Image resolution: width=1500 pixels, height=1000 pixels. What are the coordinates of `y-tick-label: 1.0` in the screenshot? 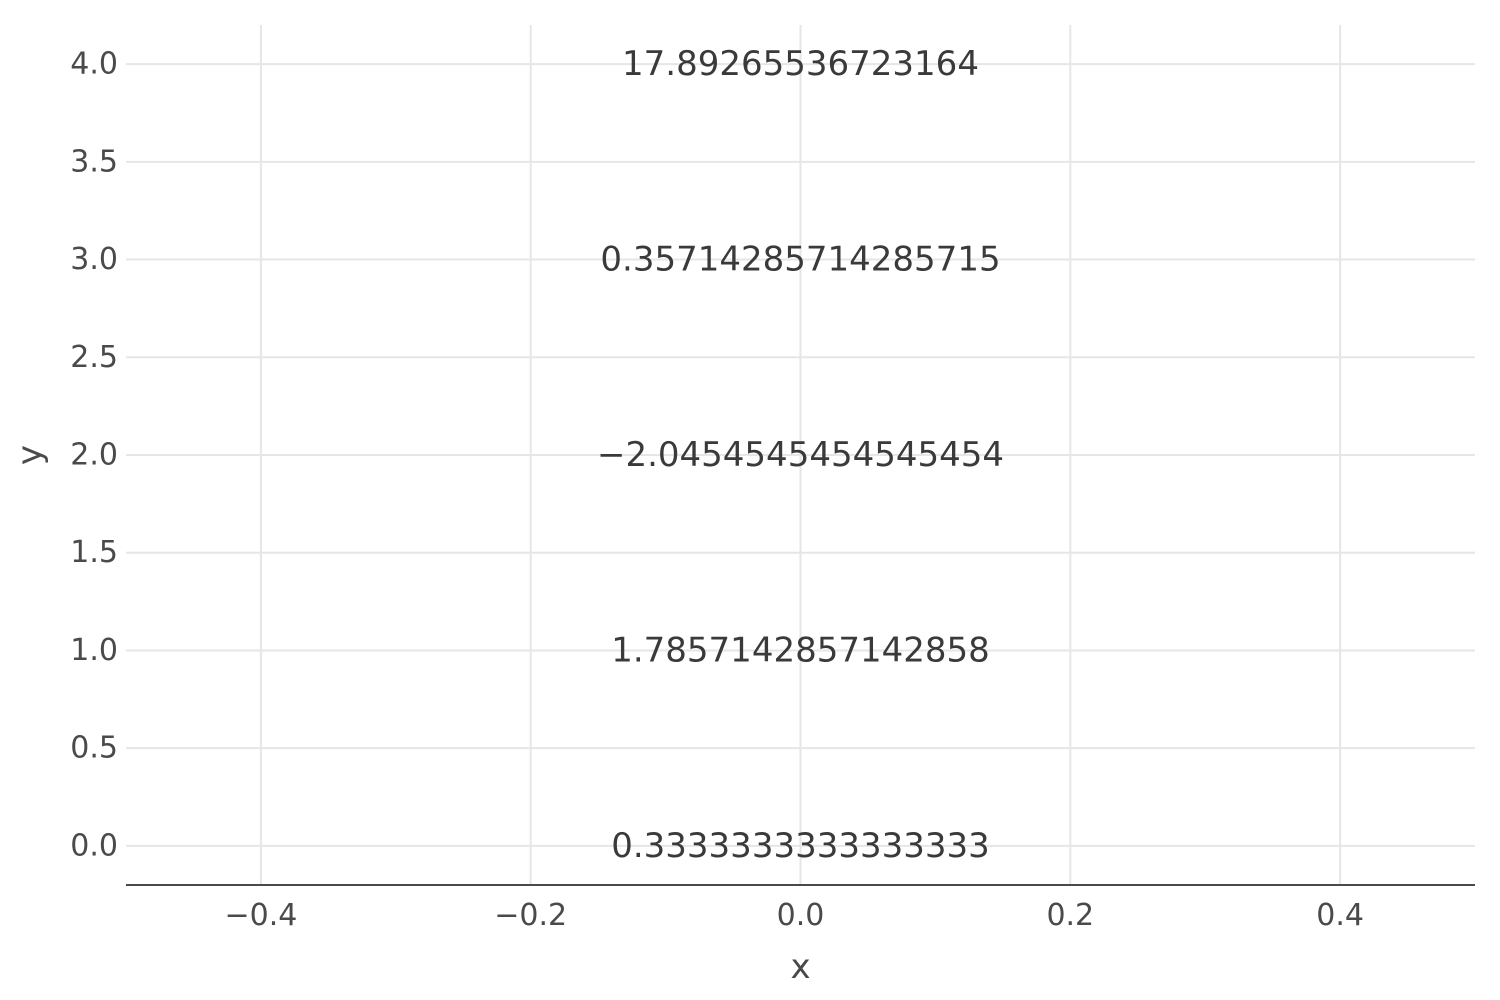 It's located at (94, 650).